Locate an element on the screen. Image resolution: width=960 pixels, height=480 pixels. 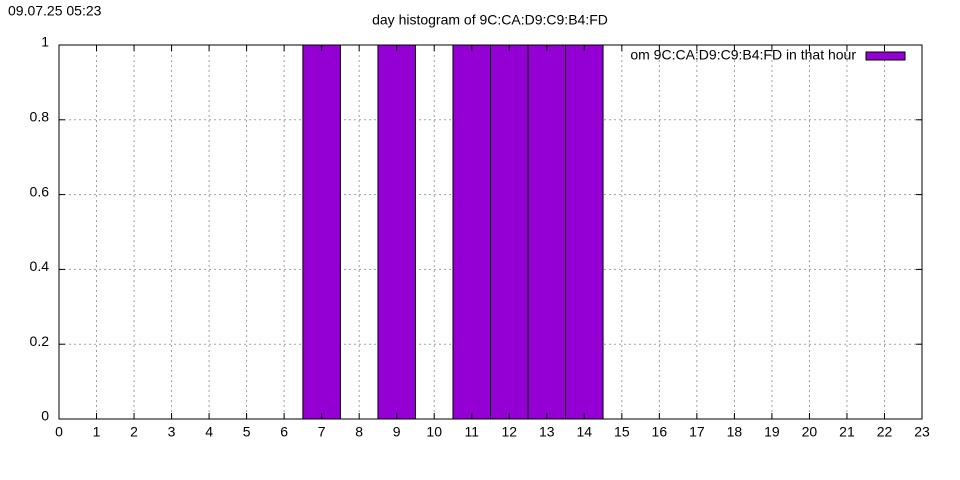
x-tick-label: 4 is located at coordinates (209, 432).